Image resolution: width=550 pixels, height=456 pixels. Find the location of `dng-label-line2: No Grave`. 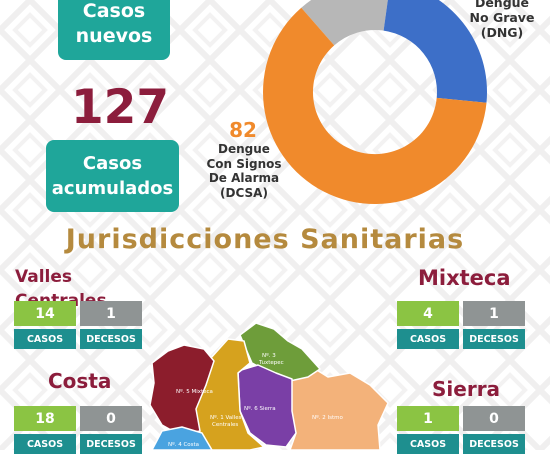

dng-label-line2: No Grave is located at coordinates (502, 17).